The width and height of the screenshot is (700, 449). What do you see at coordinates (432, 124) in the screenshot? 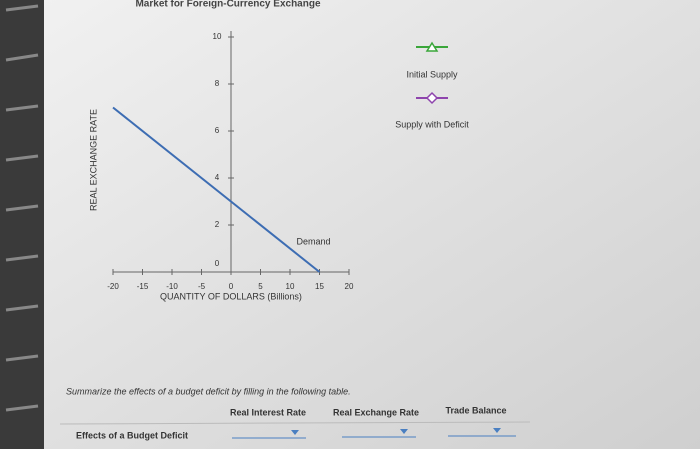
I see `tool-label: Supply with Deficit` at bounding box center [432, 124].